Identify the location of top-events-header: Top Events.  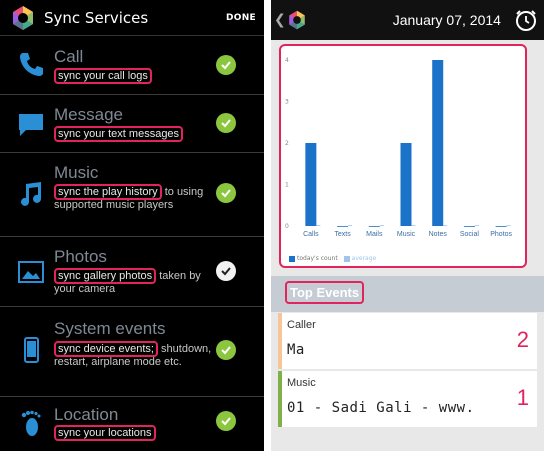
(407, 294).